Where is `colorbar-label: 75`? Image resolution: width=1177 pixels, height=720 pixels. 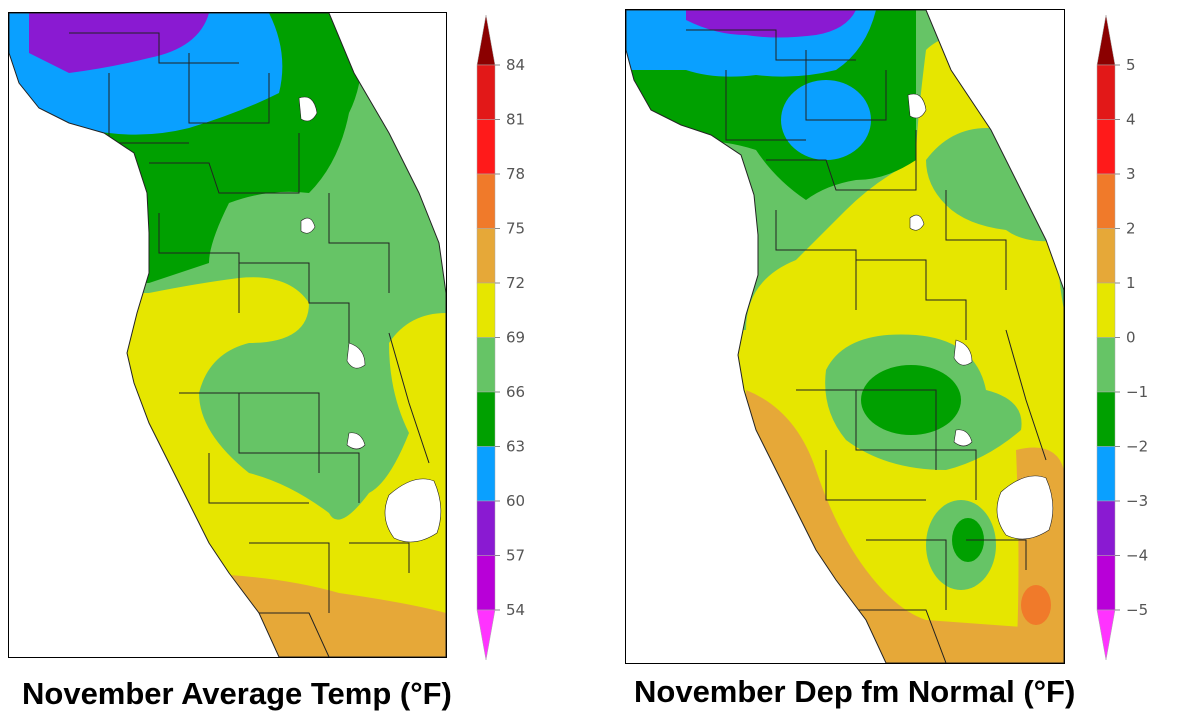
colorbar-label: 75 is located at coordinates (515, 229).